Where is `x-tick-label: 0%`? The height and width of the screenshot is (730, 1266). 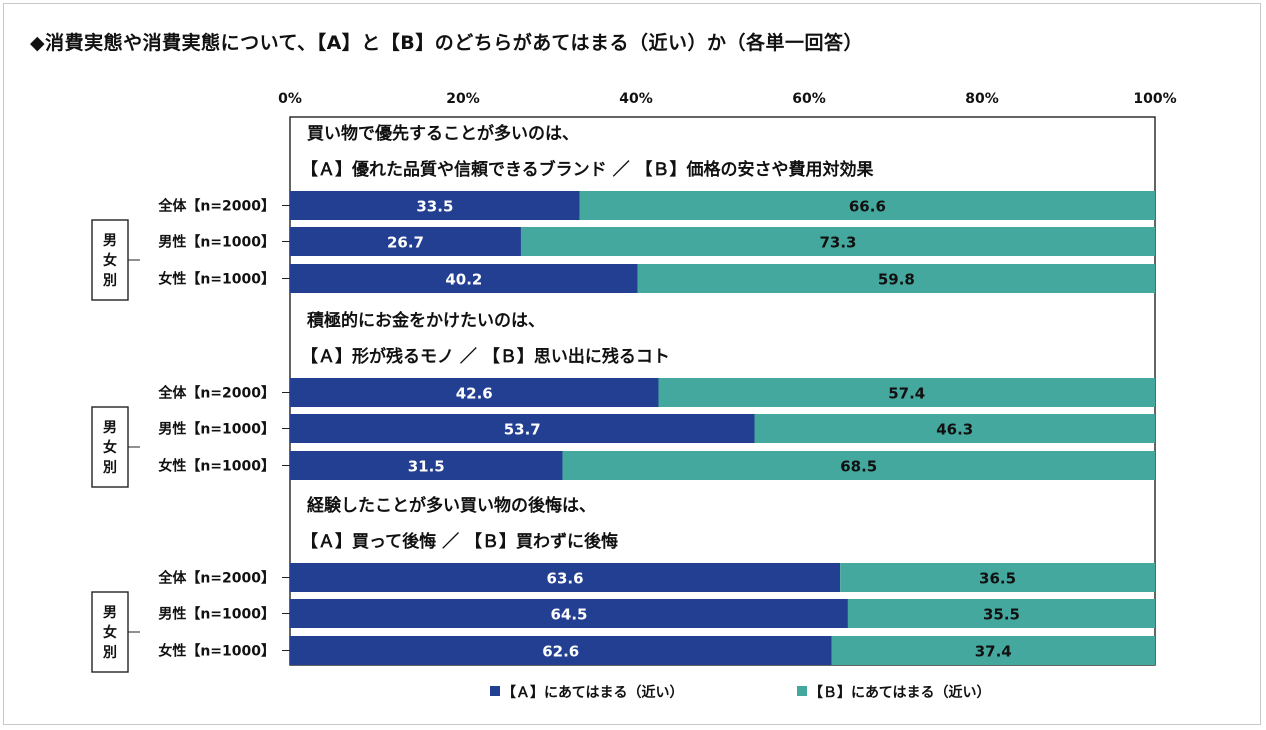
x-tick-label: 0% is located at coordinates (290, 99).